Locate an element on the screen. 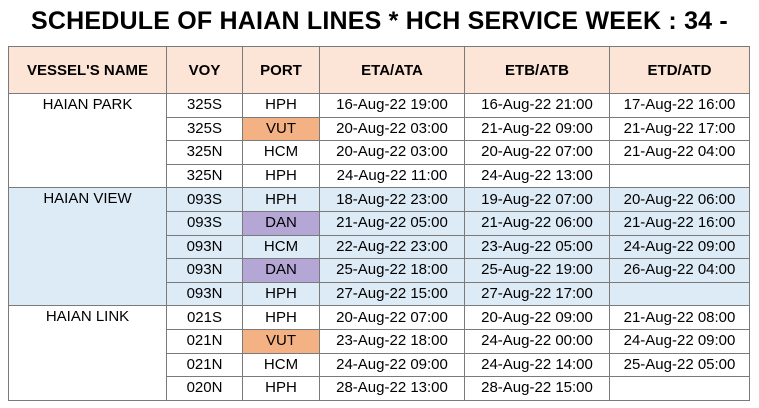 Image resolution: width=759 pixels, height=408 pixels. eta-cell: 27-Aug-22 15:00 is located at coordinates (392, 294).